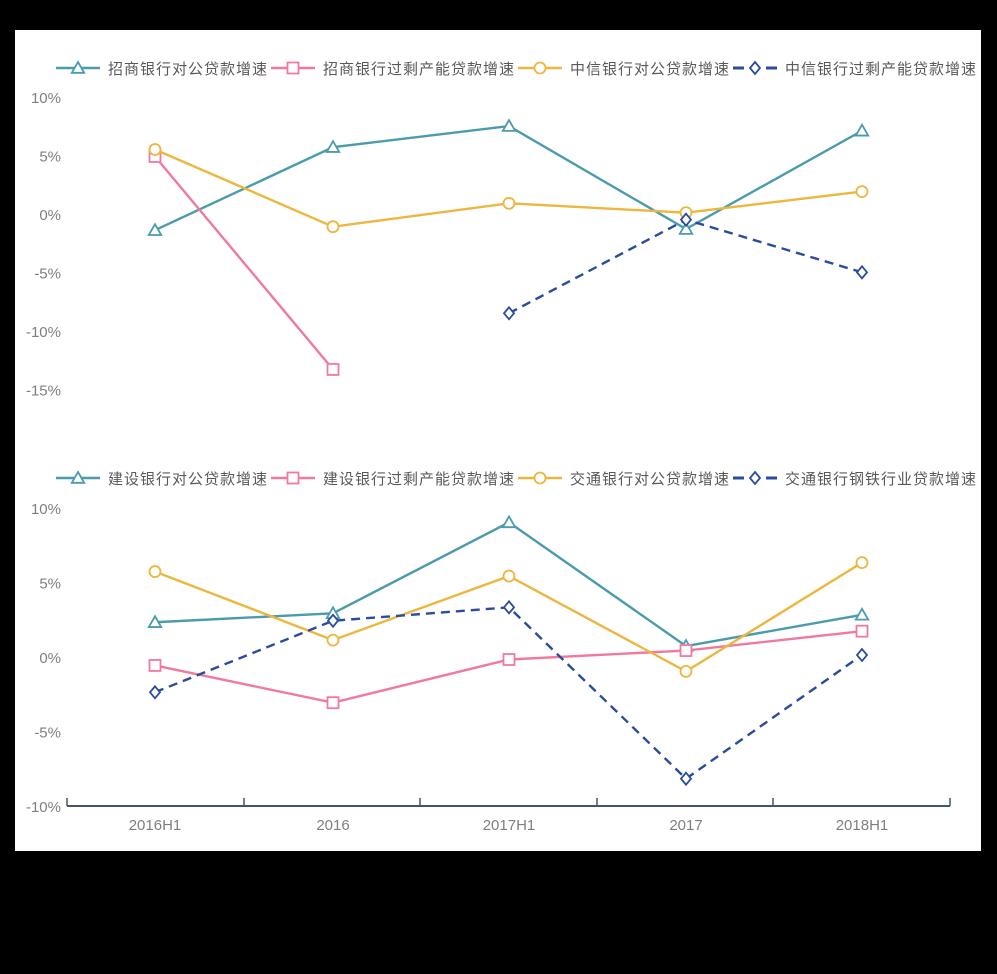 This screenshot has width=997, height=974. I want to click on legend-item: 招商银行对公贷款增速, so click(161, 68).